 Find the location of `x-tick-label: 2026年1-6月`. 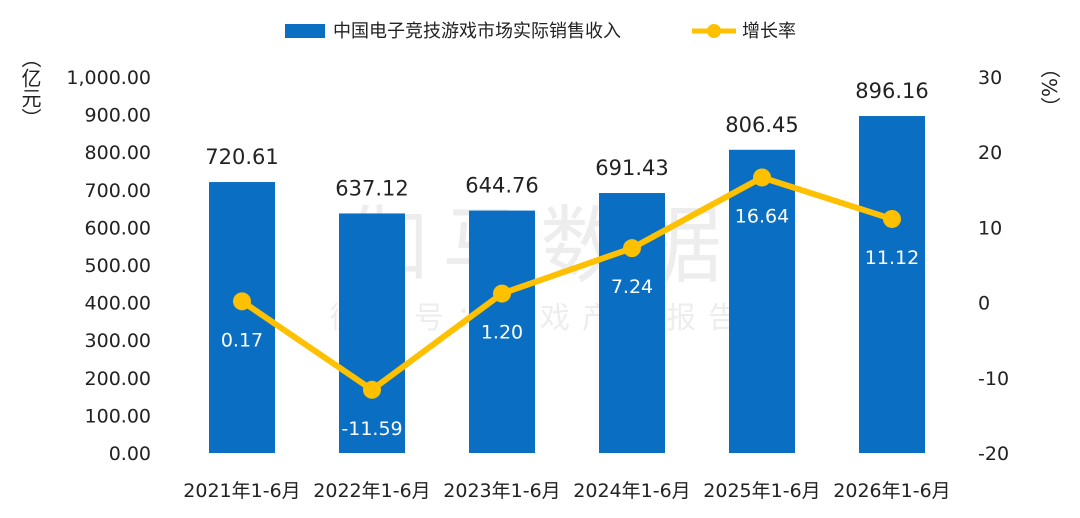

x-tick-label: 2026年1-6月 is located at coordinates (891, 491).